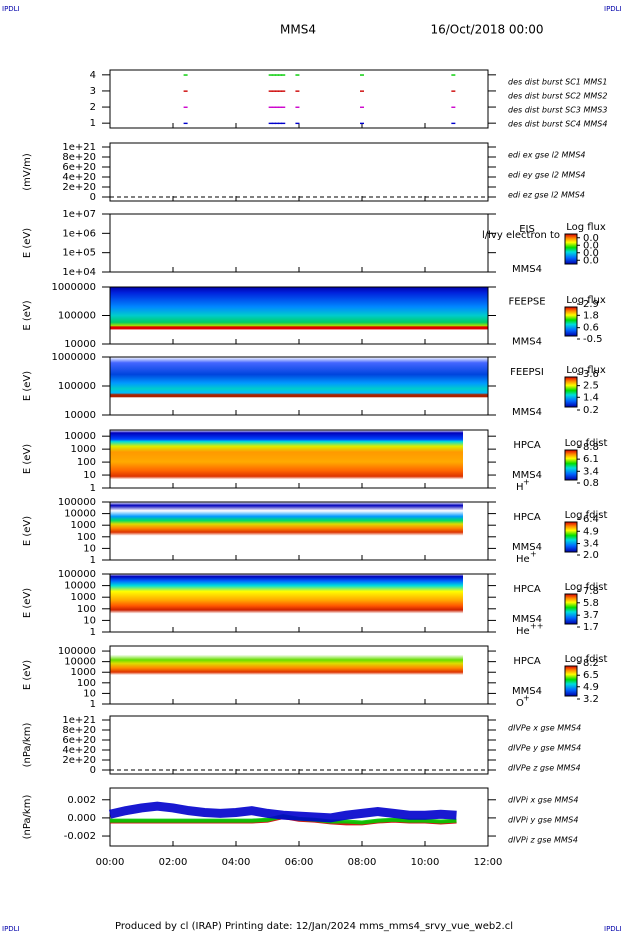 The width and height of the screenshot is (630, 934). What do you see at coordinates (547, 155) in the screenshot?
I see `legend-entry: edi ex gse l2 MMS4` at bounding box center [547, 155].